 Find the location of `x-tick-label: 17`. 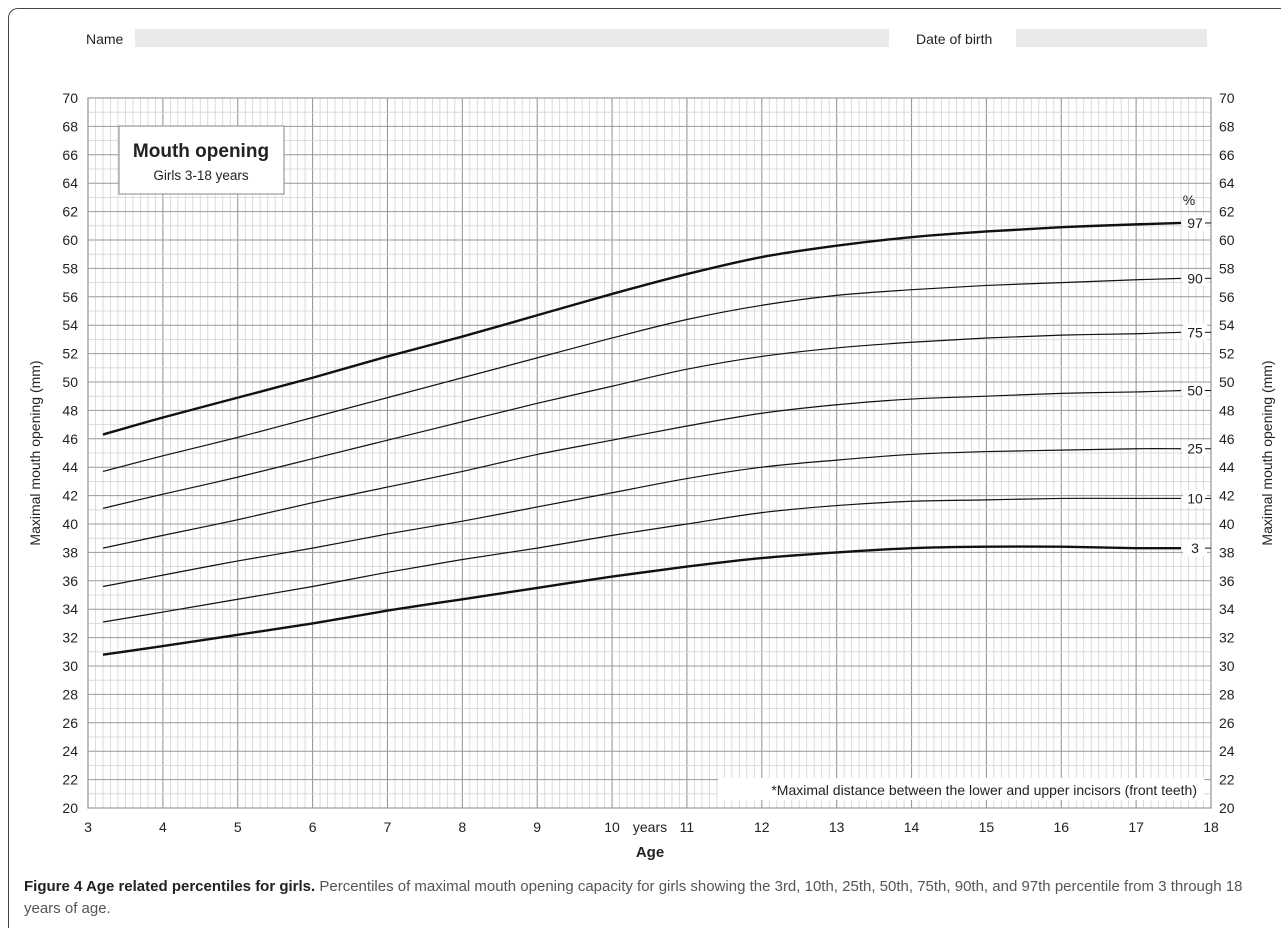

x-tick-label: 17 is located at coordinates (1136, 827).